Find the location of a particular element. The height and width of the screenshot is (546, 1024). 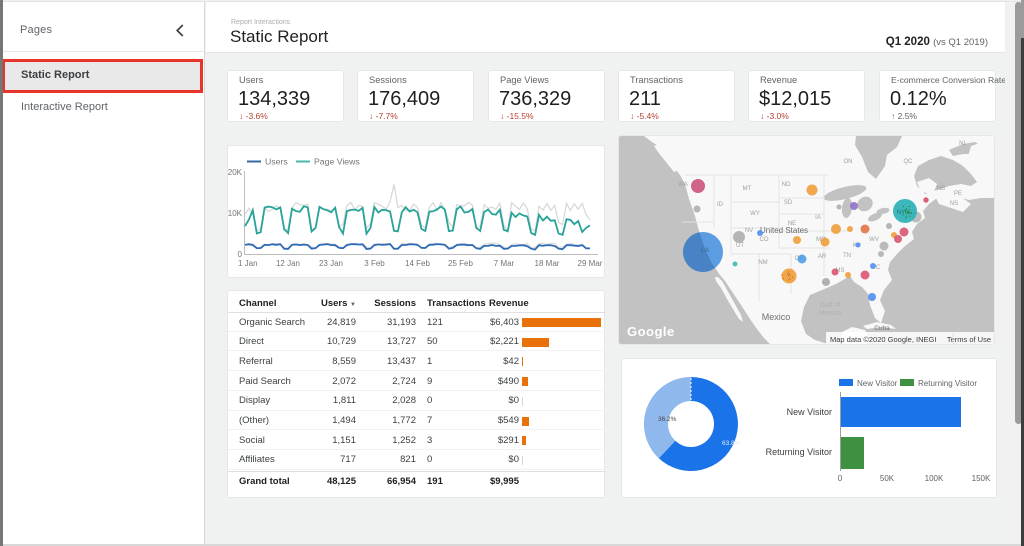

svg-text: WA is located at coordinates (682, 185).